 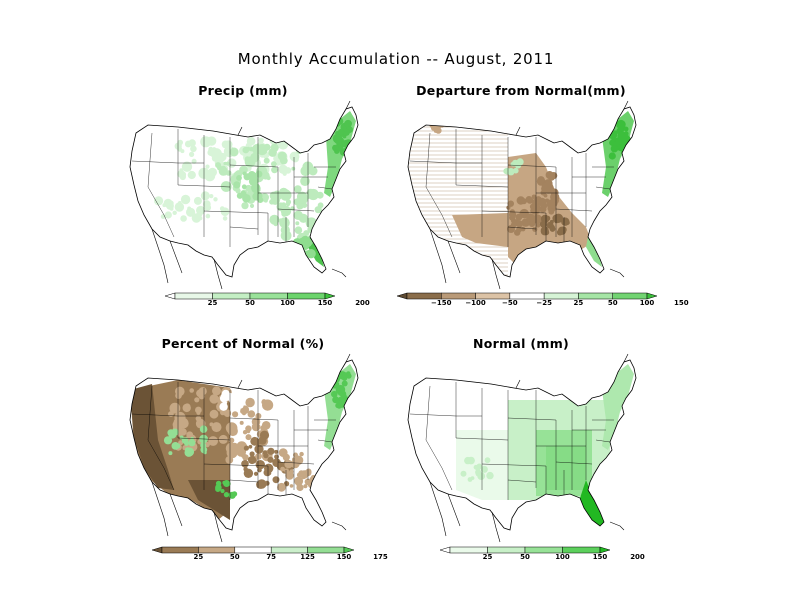 What do you see at coordinates (396, 59) in the screenshot?
I see `page-title: Monthly Accumulation -- August, 2011` at bounding box center [396, 59].